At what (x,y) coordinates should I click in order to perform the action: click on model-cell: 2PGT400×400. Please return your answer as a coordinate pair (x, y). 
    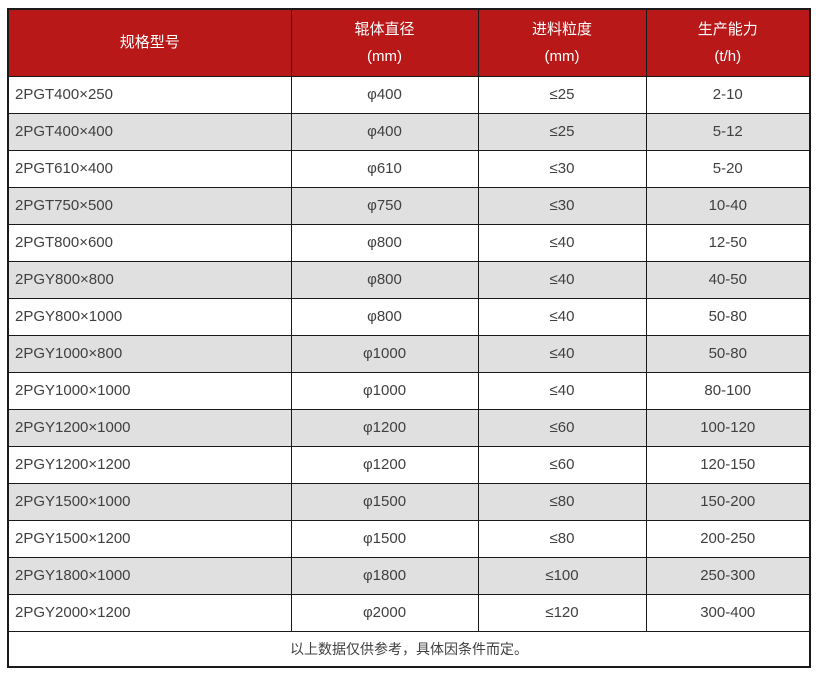
    Looking at the image, I should click on (149, 131).